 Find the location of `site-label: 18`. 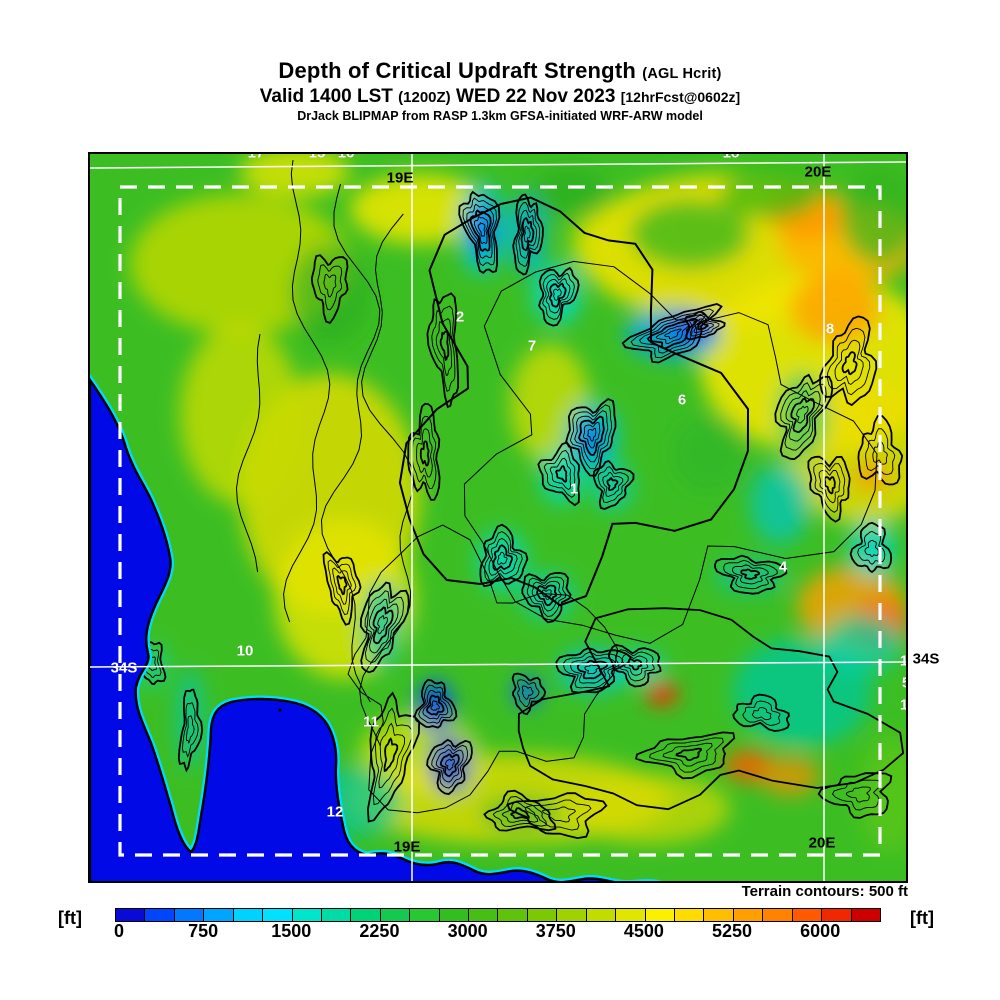

site-label: 18 is located at coordinates (731, 157).